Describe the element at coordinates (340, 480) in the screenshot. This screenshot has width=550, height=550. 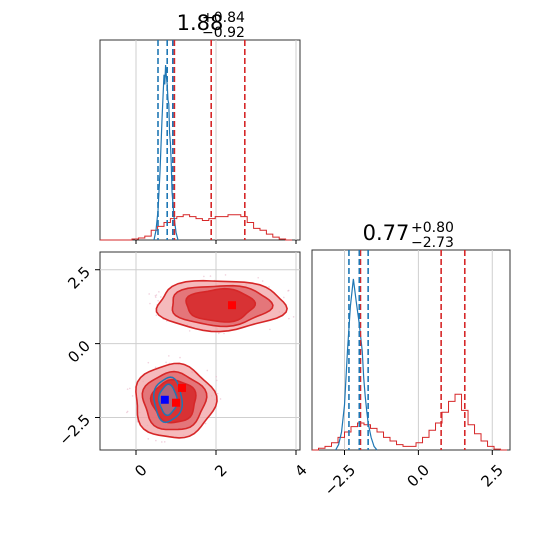
I see `hist-param2-tick-label-0: −2.5` at that location.